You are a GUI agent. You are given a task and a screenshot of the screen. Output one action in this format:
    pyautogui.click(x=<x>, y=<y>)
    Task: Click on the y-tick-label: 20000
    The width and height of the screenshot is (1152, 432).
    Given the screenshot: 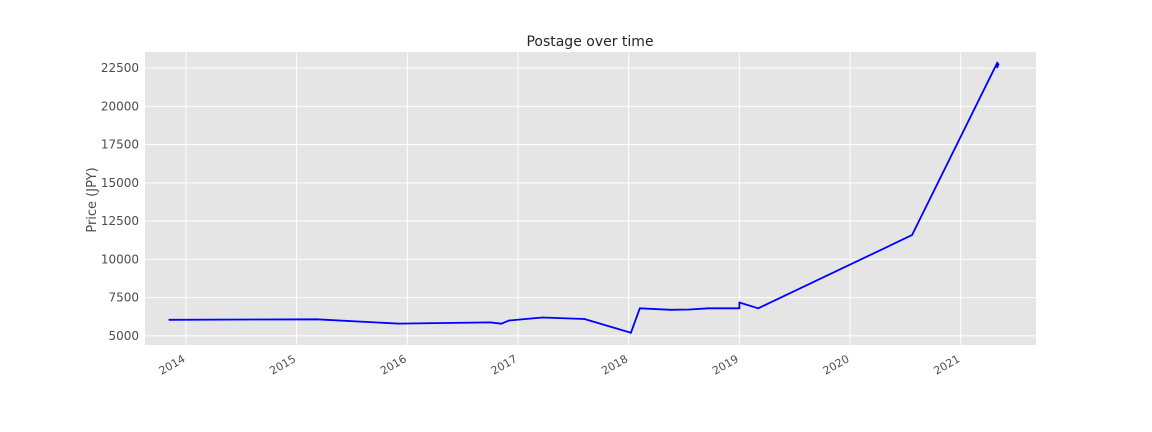 What is the action you would take?
    pyautogui.click(x=120, y=106)
    